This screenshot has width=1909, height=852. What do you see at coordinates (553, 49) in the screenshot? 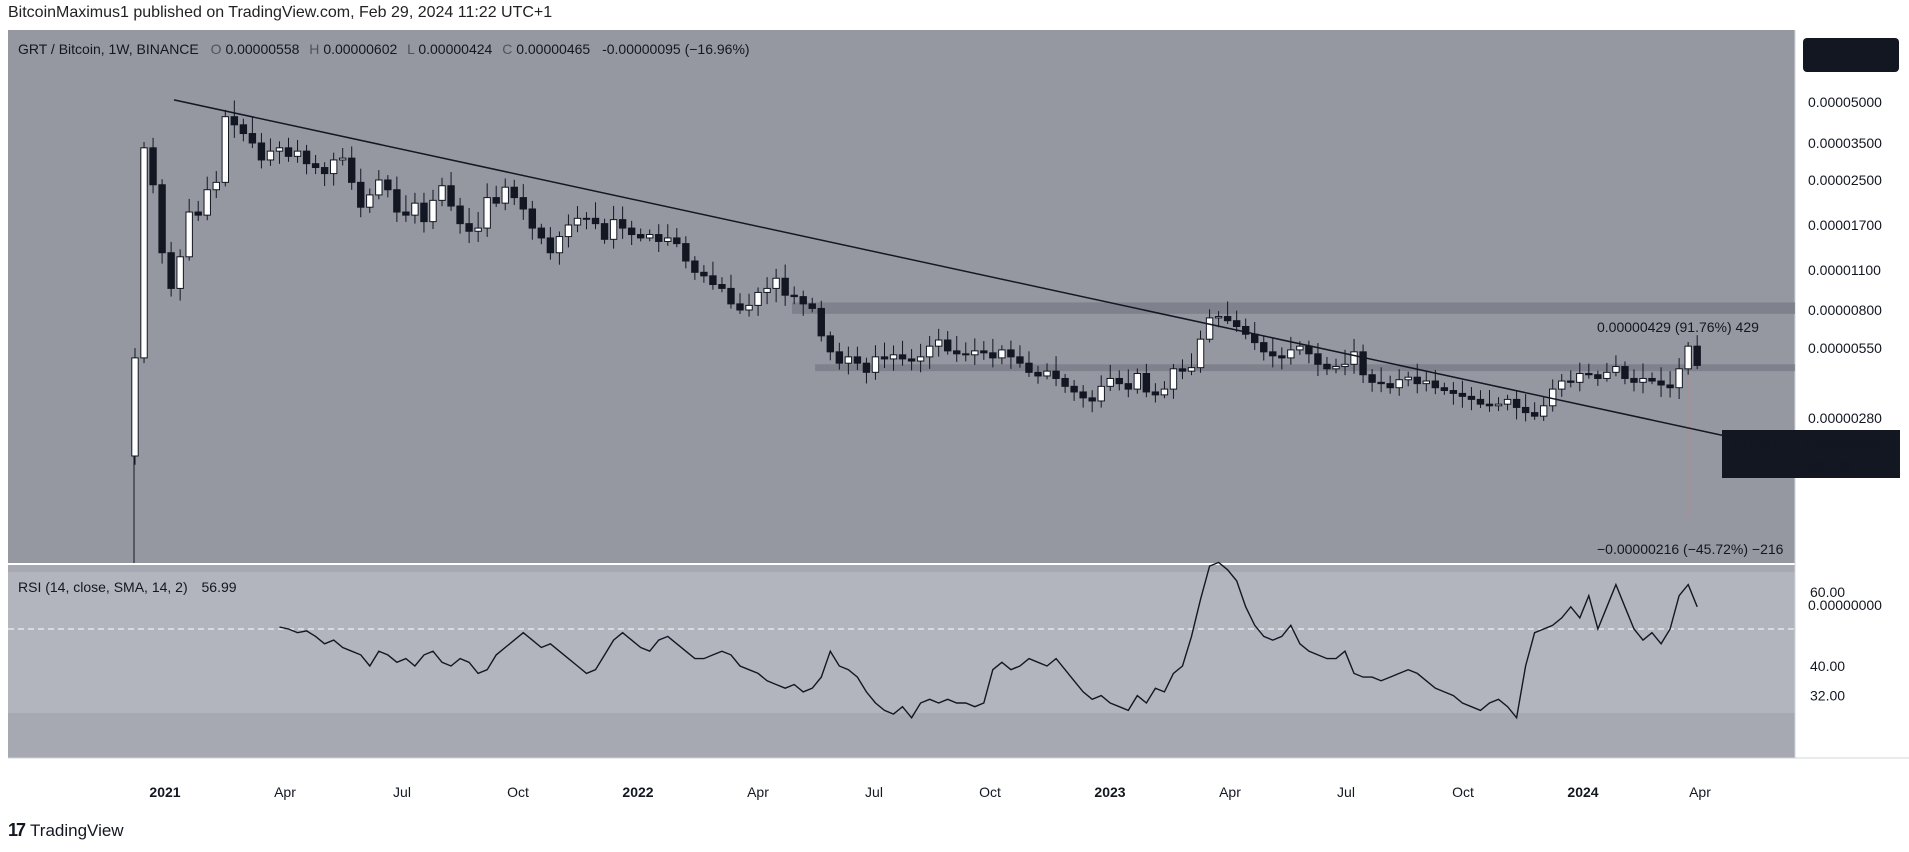
I see `close-value: 0.00000465` at bounding box center [553, 49].